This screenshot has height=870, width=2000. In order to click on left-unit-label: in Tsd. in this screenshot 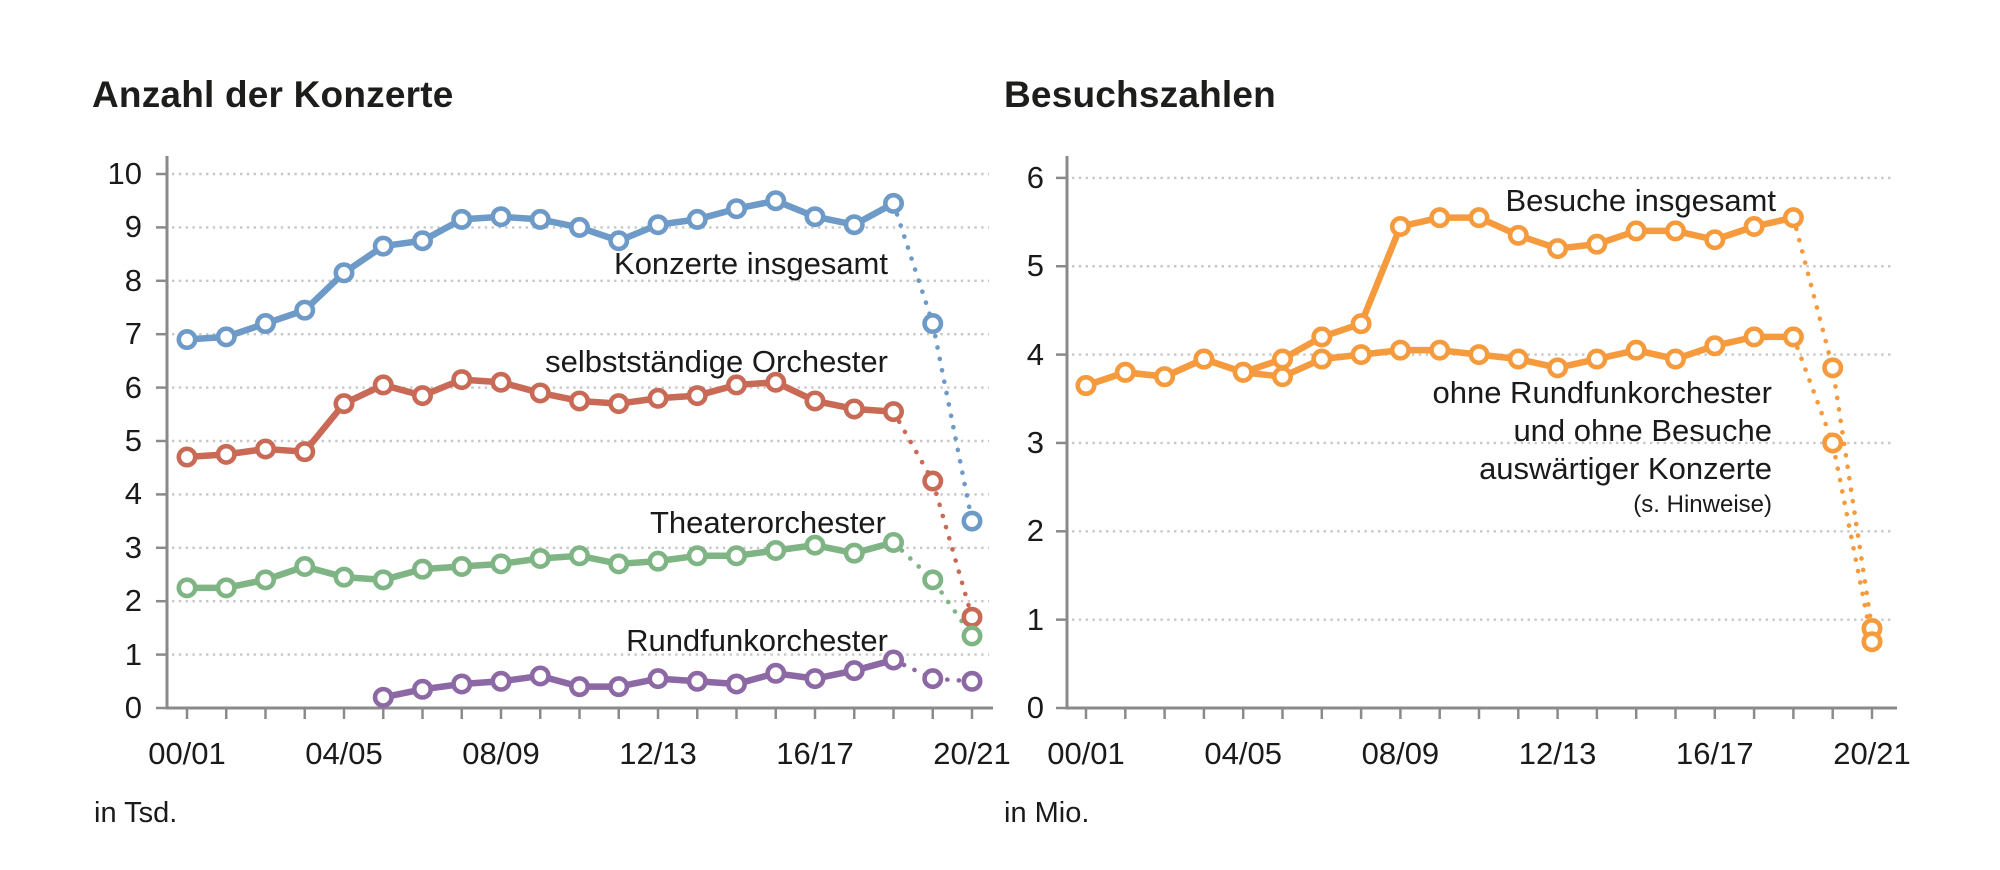, I will do `click(136, 813)`.